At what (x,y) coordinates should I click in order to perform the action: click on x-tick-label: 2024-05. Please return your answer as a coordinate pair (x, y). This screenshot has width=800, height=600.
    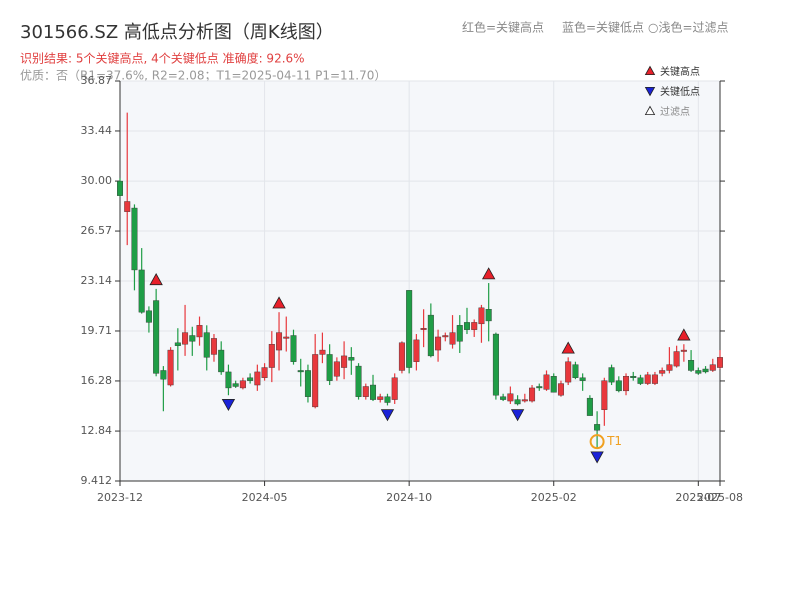
    Looking at the image, I should click on (265, 497).